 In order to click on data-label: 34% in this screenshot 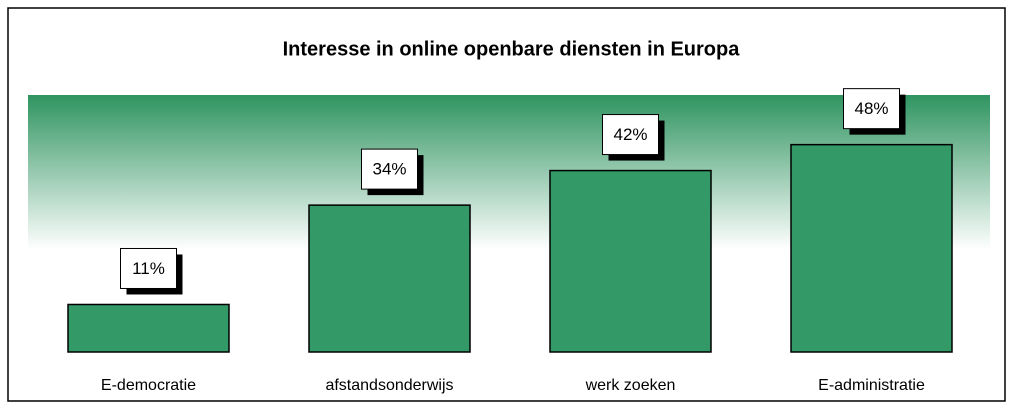, I will do `click(389, 169)`.